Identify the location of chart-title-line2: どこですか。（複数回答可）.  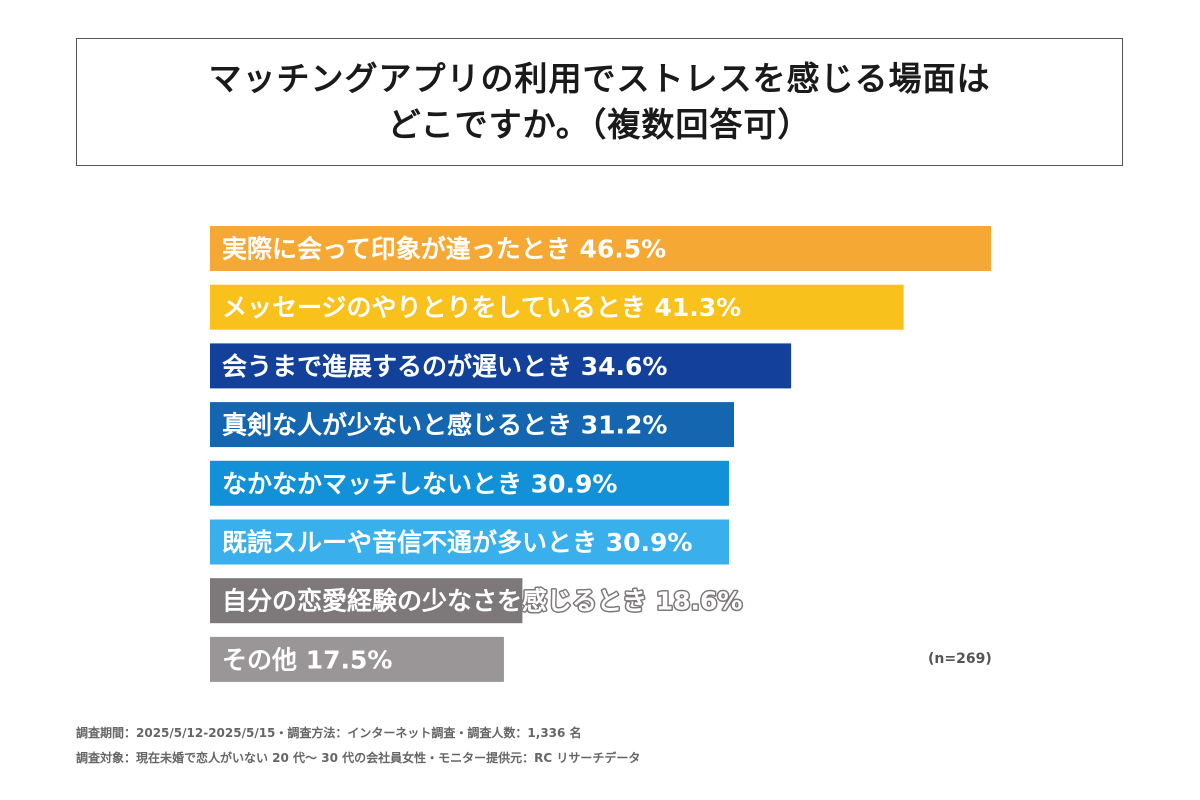
(599, 124).